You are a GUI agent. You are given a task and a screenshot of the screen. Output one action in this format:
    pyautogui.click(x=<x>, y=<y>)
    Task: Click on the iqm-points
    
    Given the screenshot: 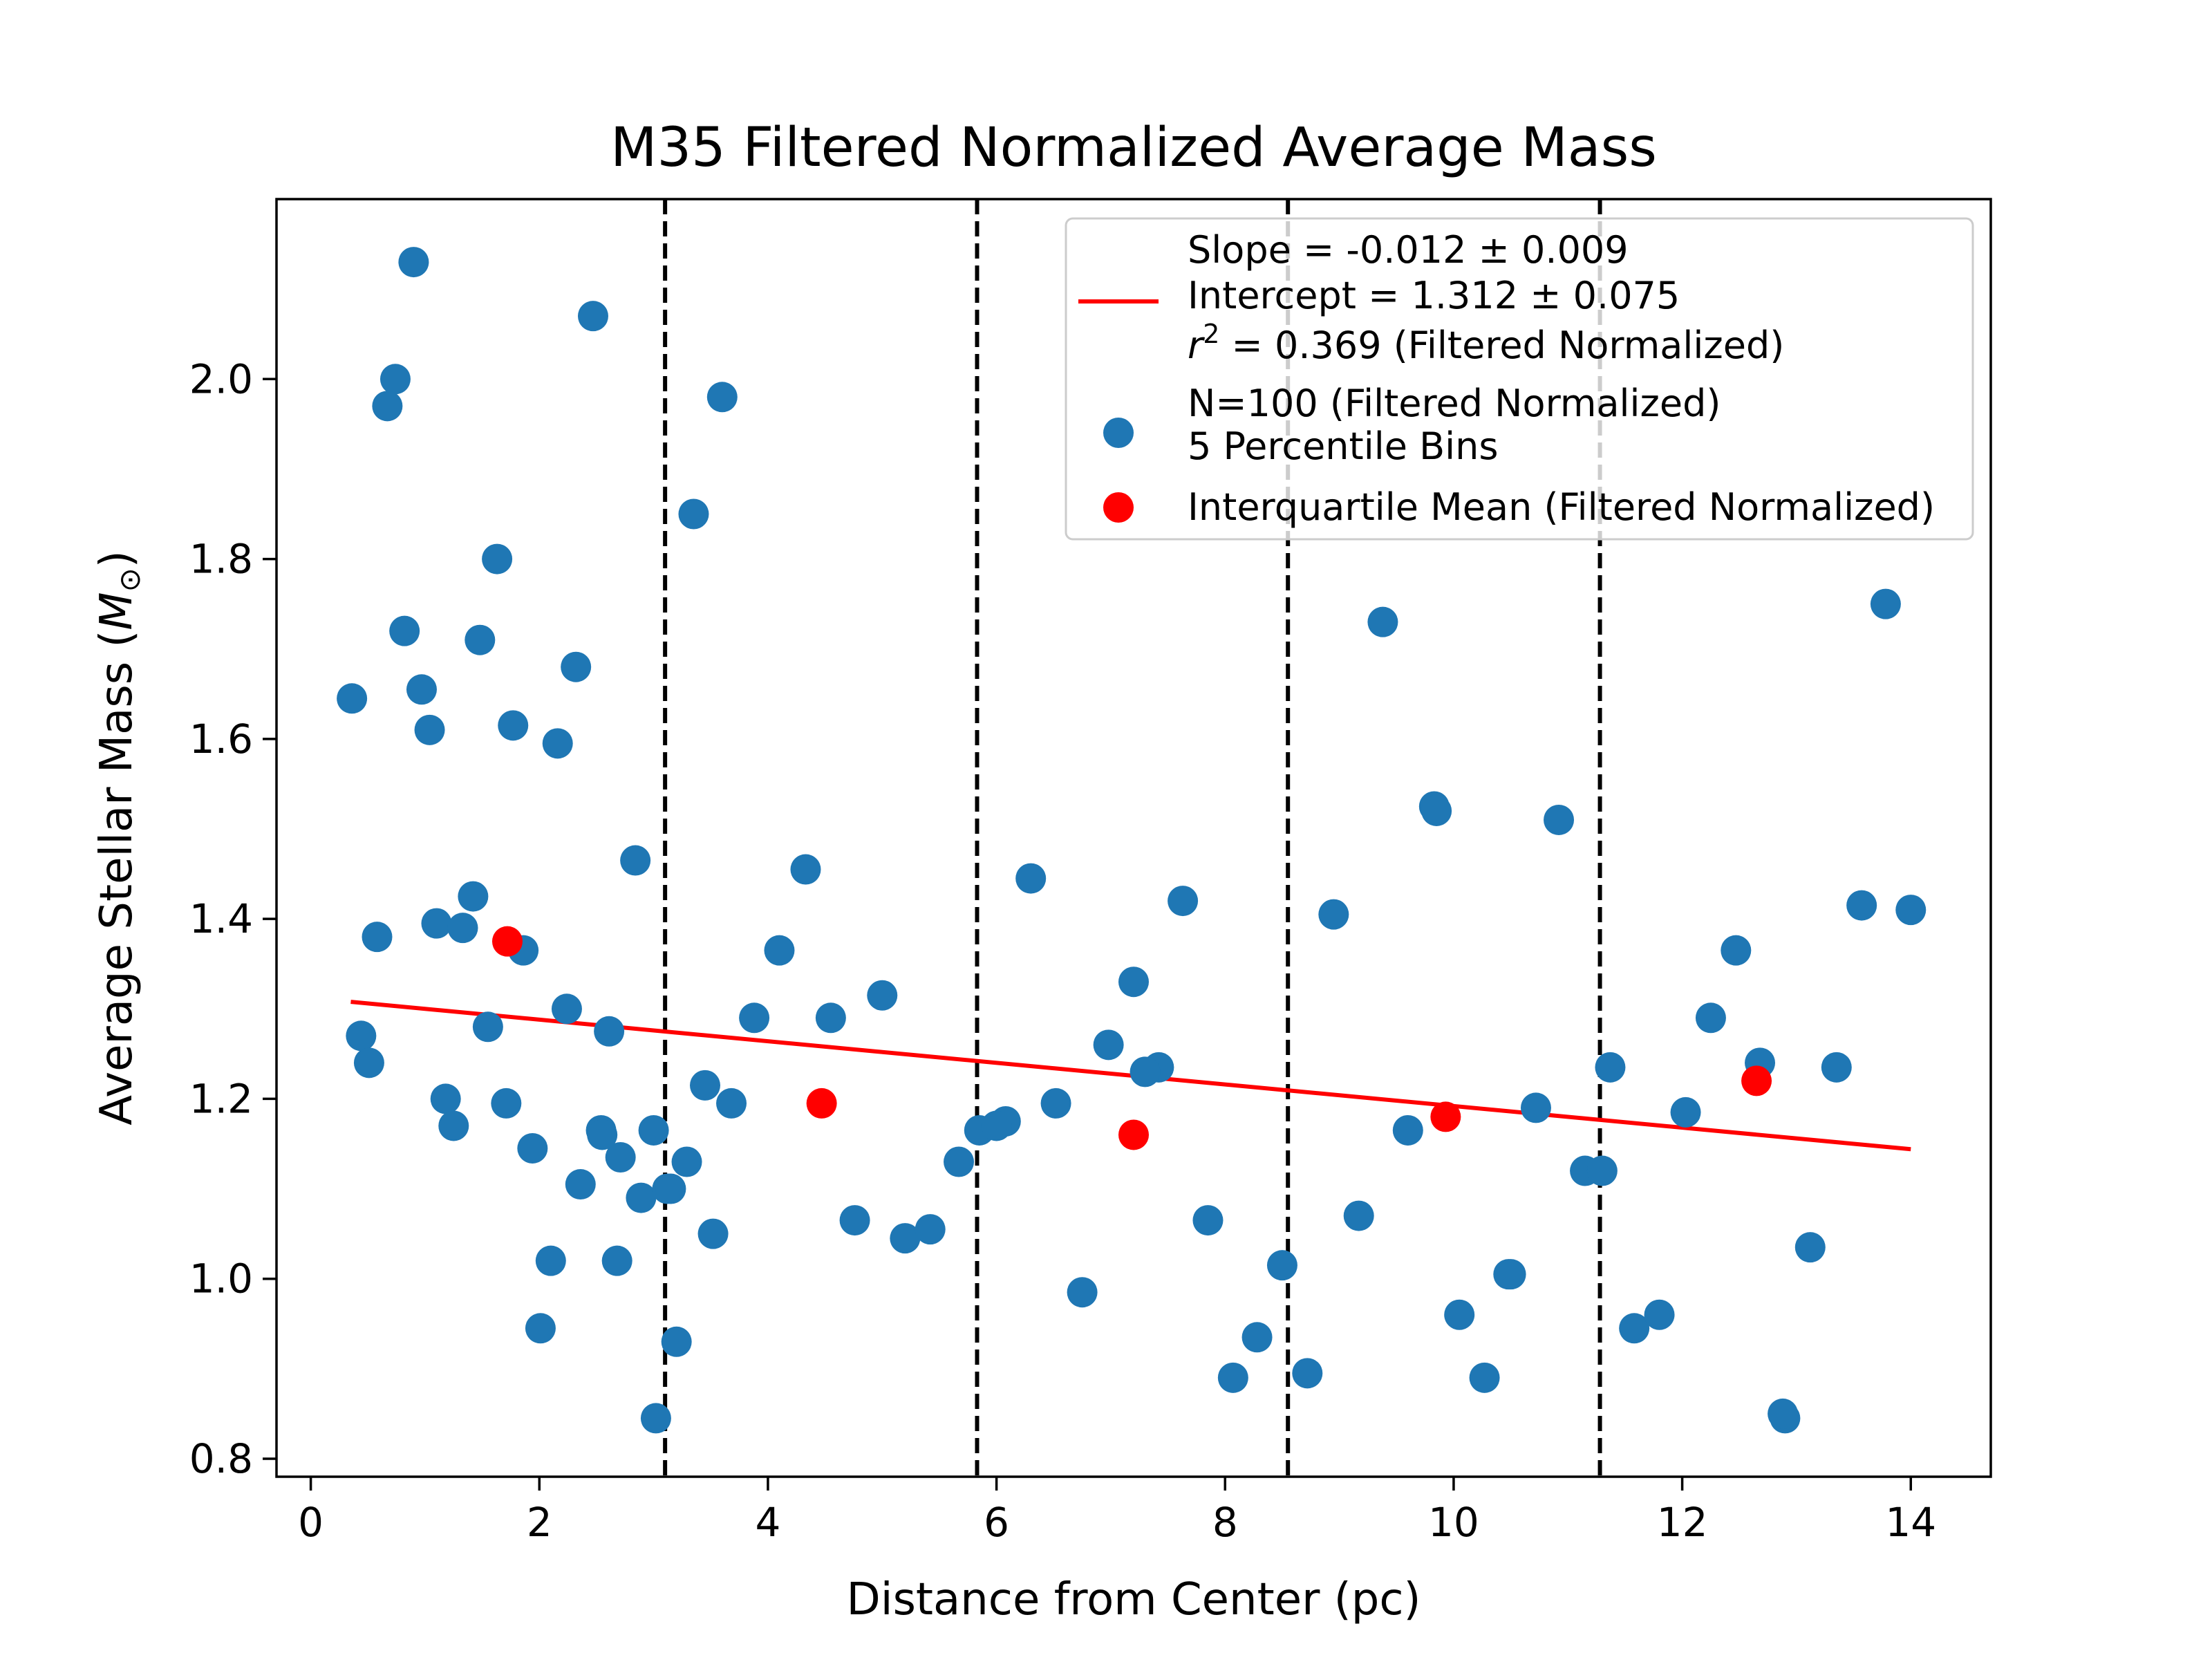 What is the action you would take?
    pyautogui.click(x=1131, y=1038)
    